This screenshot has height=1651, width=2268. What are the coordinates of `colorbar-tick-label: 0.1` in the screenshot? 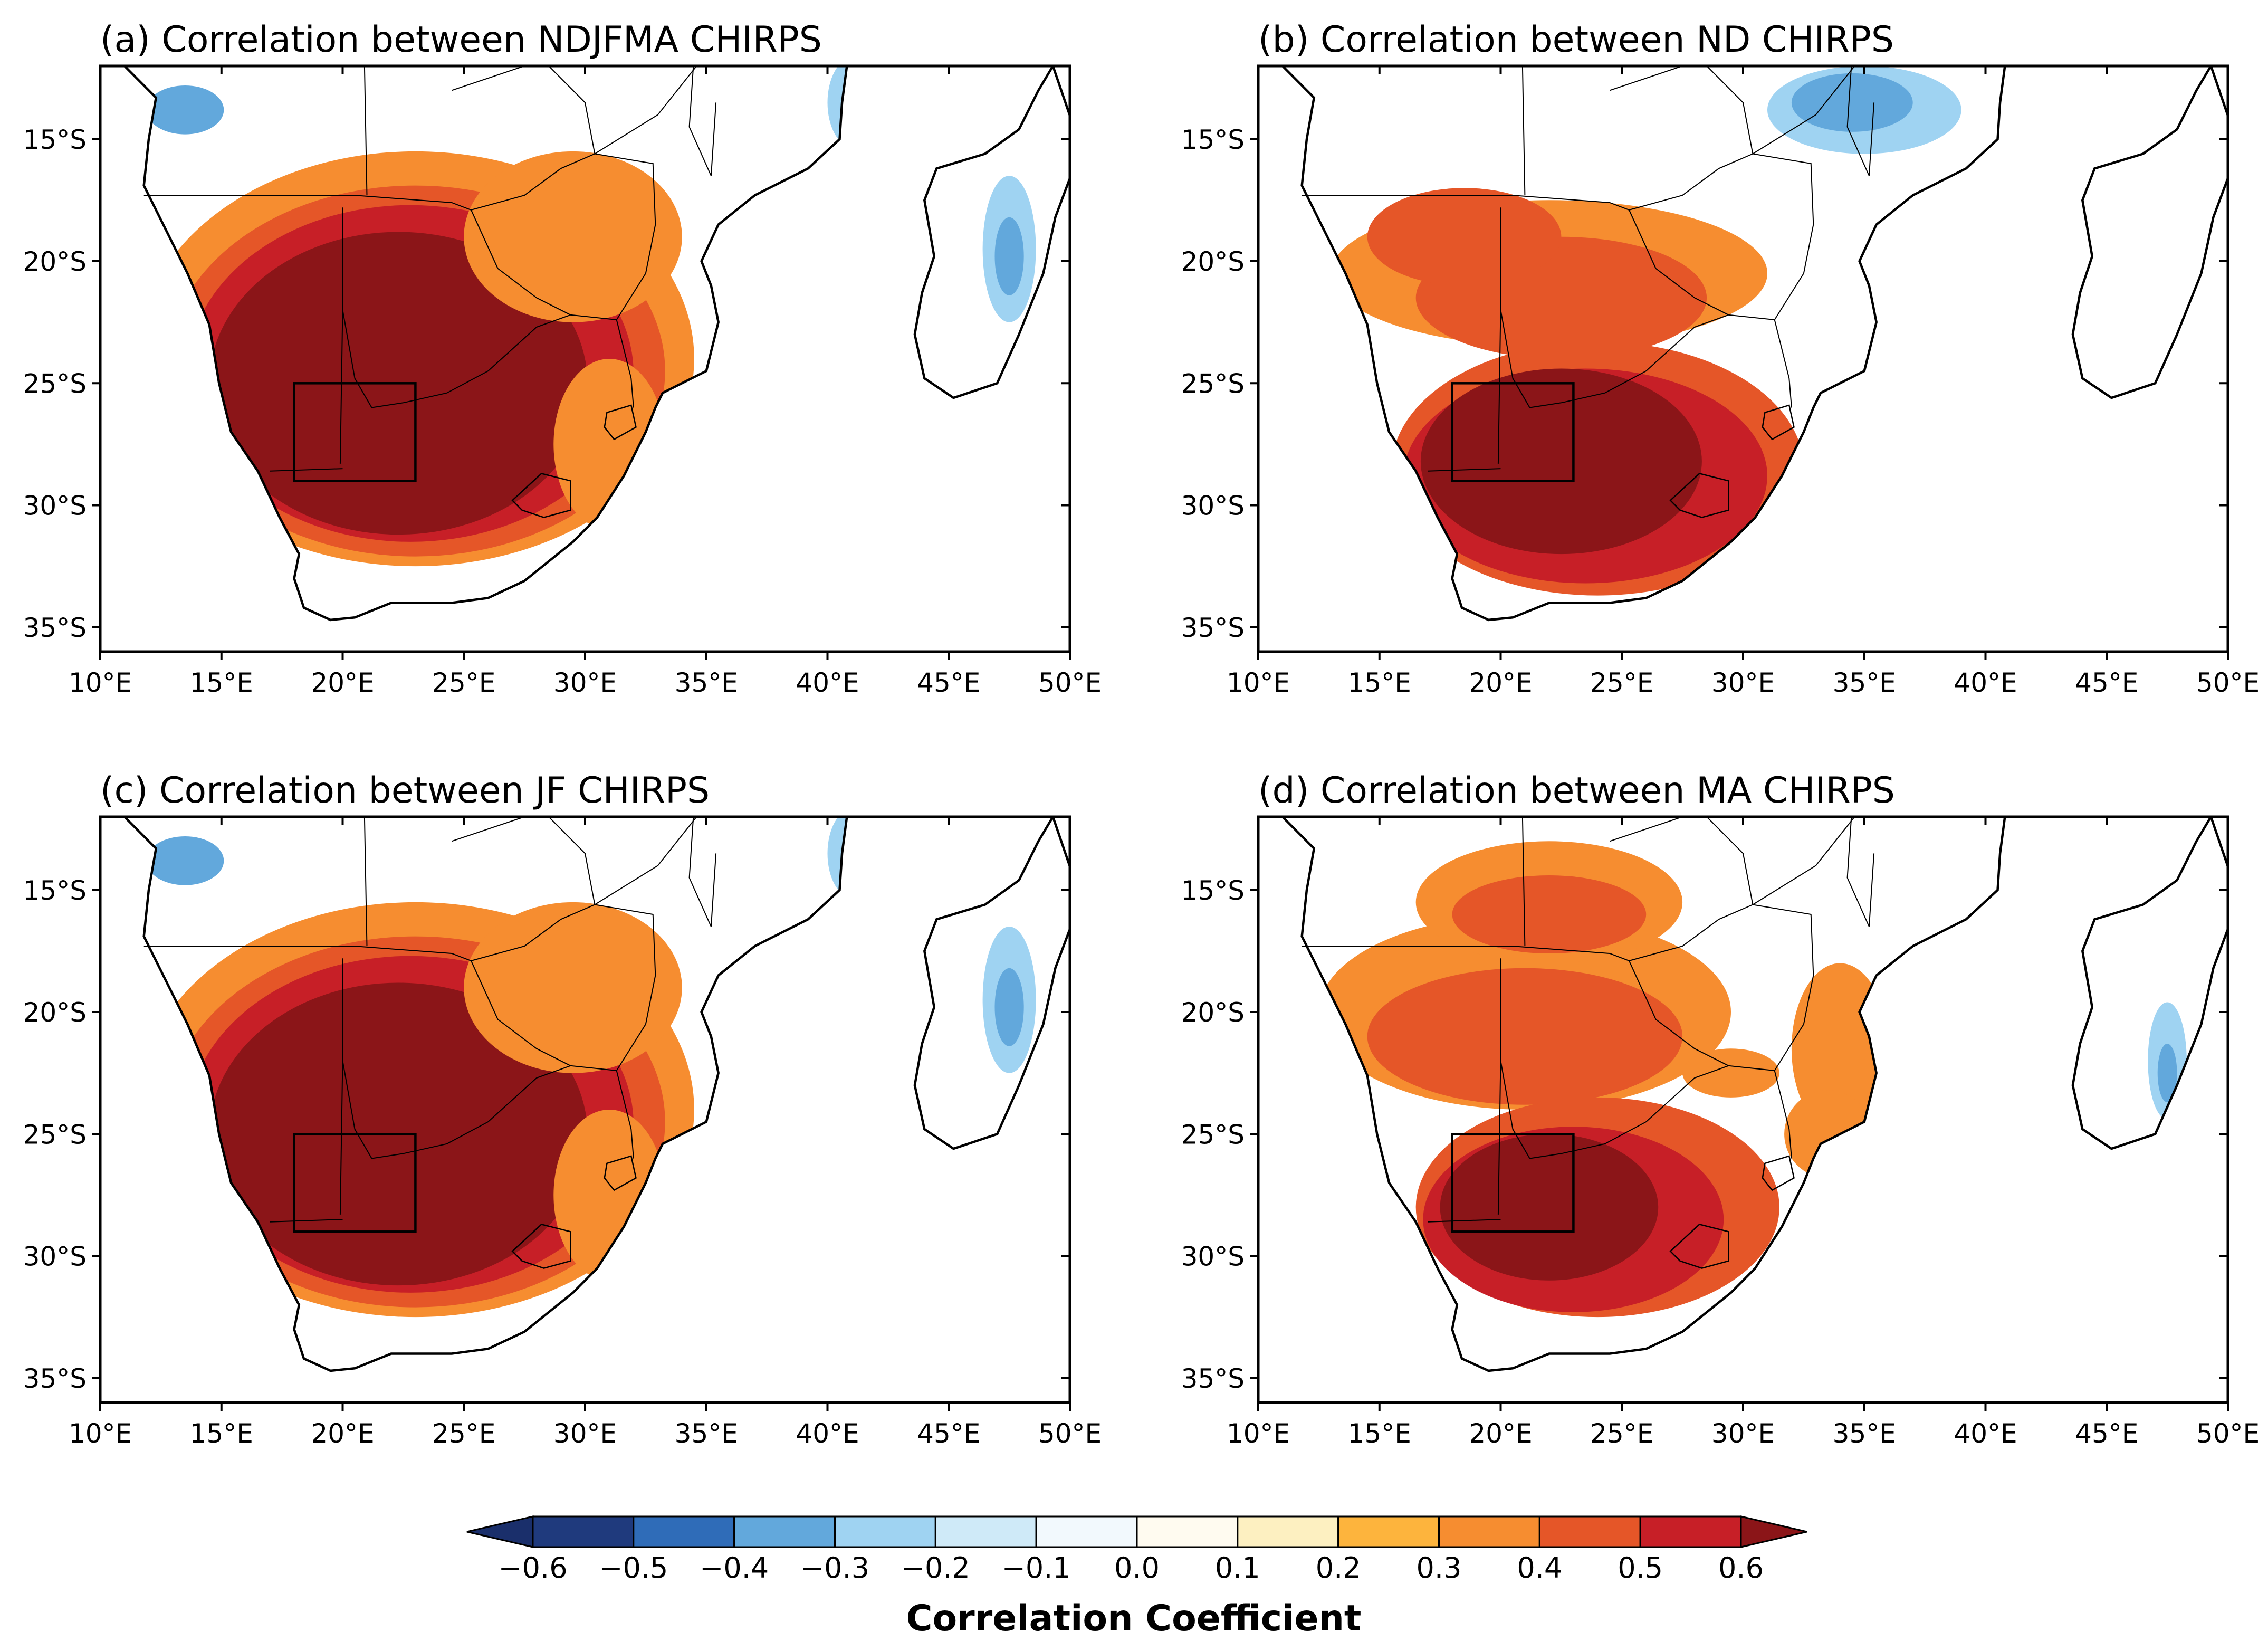 It's located at (1237, 1568).